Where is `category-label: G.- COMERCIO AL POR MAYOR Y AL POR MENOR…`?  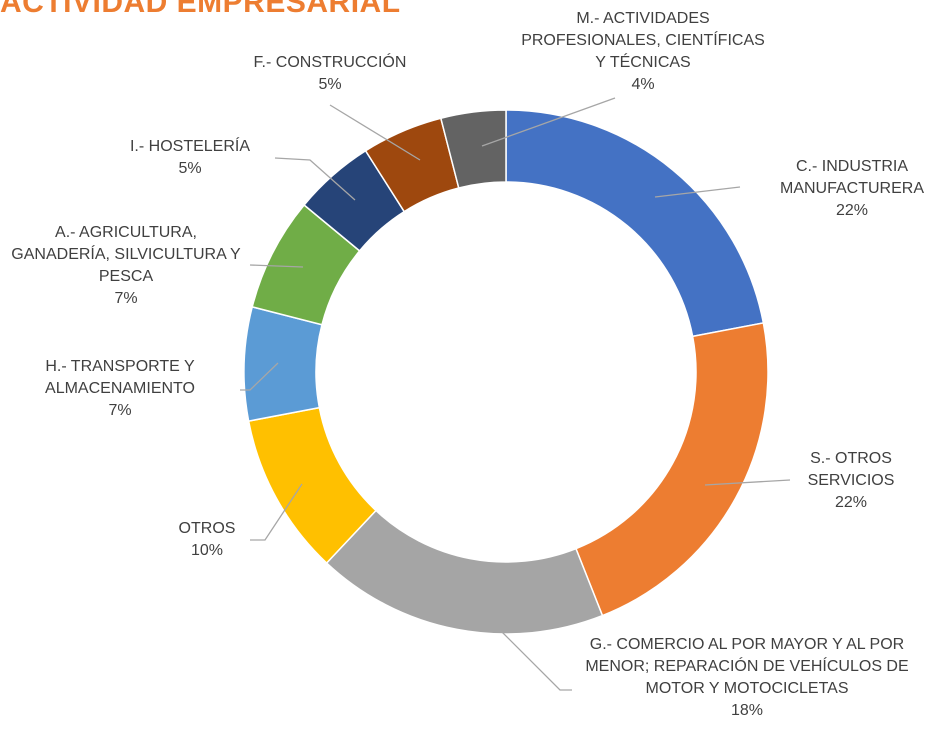
category-label: G.- COMERCIO AL POR MAYOR Y AL POR MENOR… is located at coordinates (747, 666).